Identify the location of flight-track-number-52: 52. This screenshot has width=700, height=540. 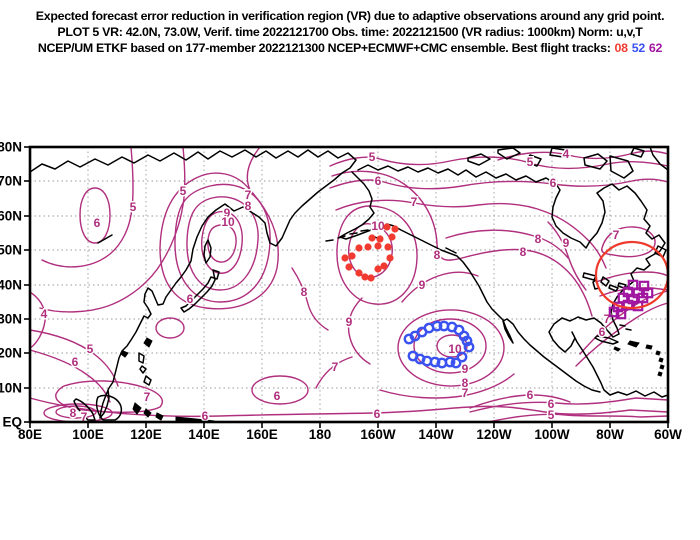
(638, 48).